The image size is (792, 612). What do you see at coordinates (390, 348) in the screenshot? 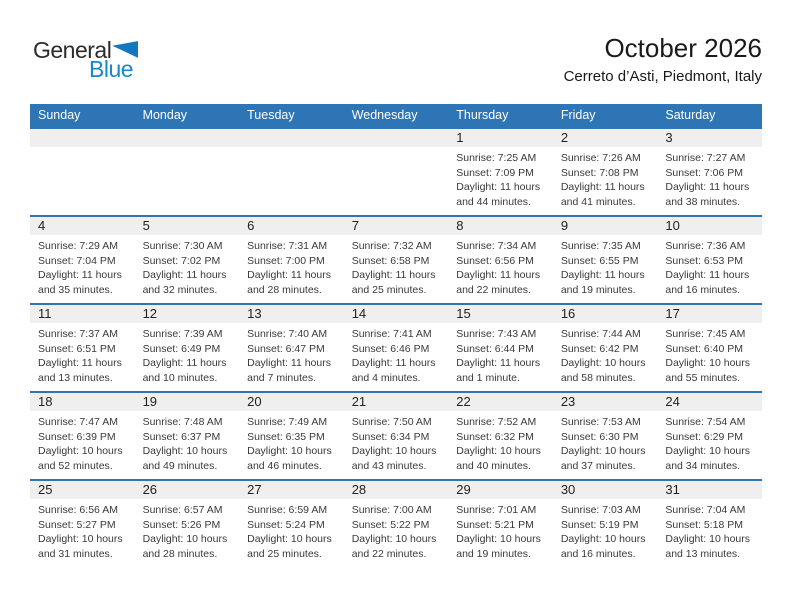
I see `day-info-line: Sunset: 6:46 PM` at bounding box center [390, 348].